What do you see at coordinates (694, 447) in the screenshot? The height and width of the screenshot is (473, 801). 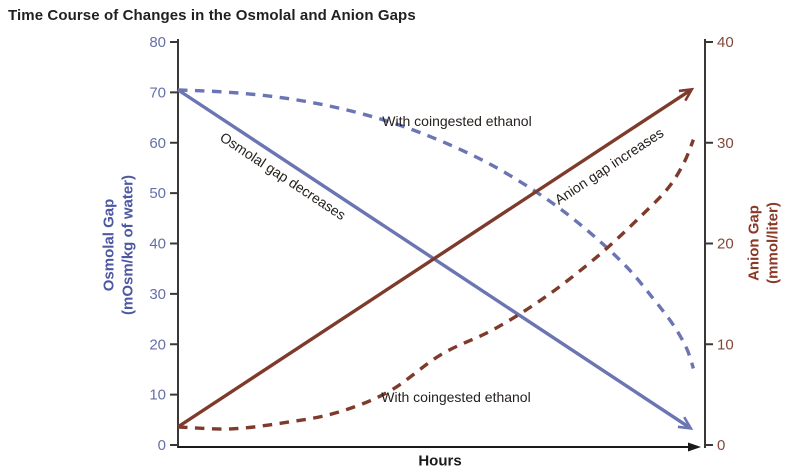 I see `x-axis-arrowhead` at bounding box center [694, 447].